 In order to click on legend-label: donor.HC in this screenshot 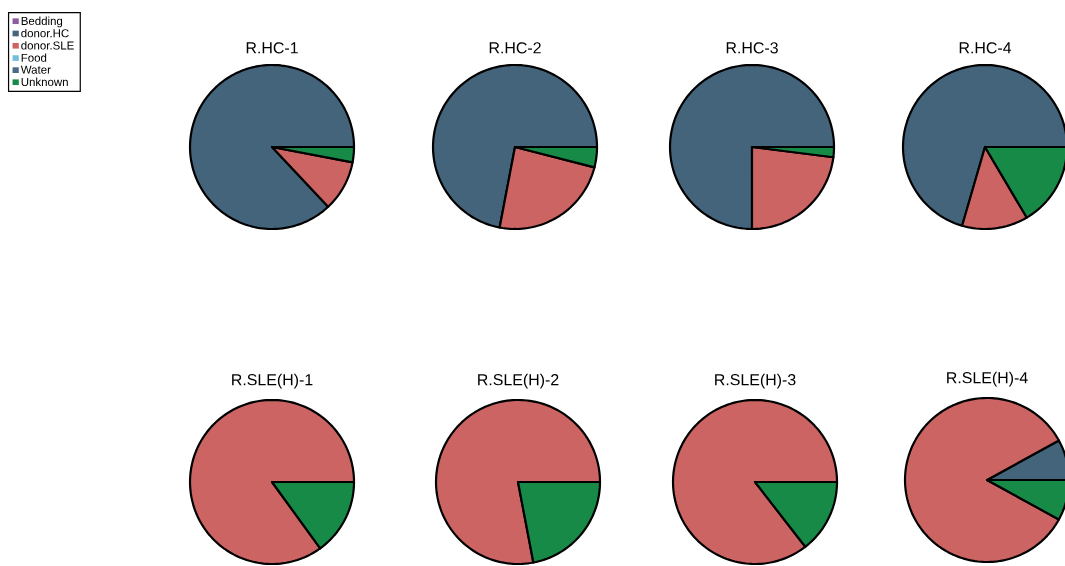, I will do `click(45, 33)`.